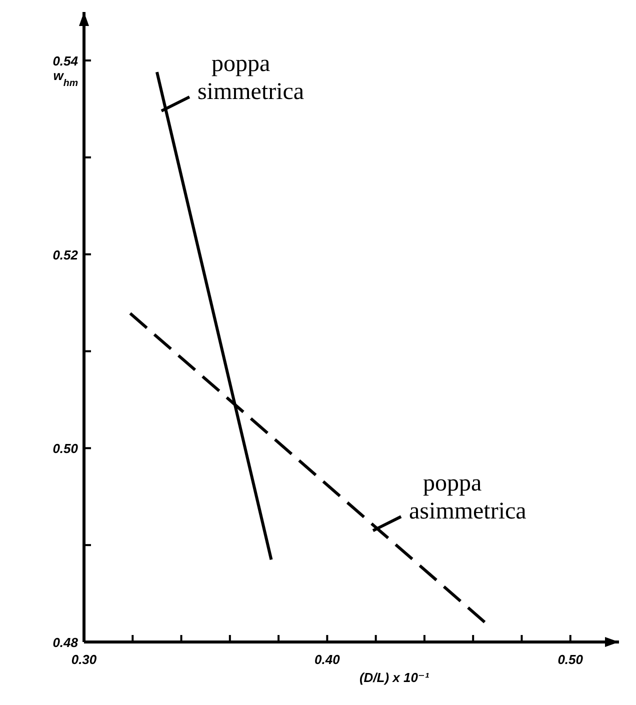 This screenshot has height=705, width=636. Describe the element at coordinates (250, 77) in the screenshot. I see `annotation: poppa simmetrica` at that location.